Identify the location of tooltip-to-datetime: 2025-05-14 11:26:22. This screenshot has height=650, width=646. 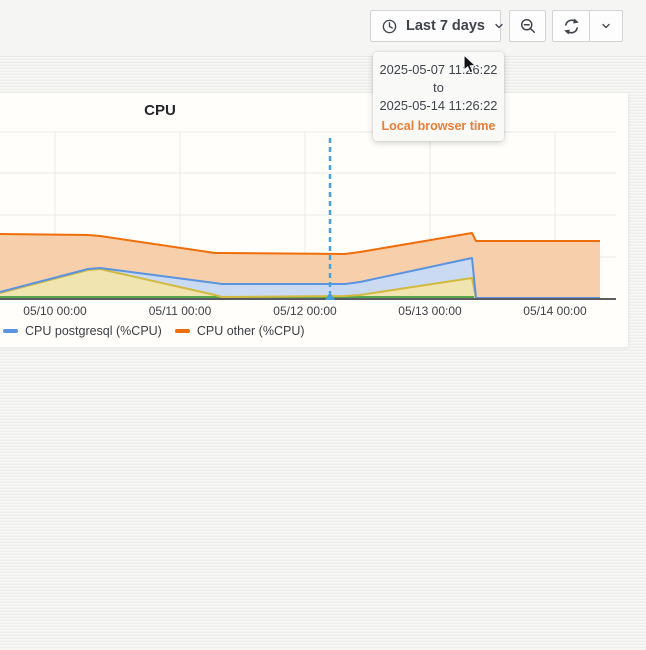
(438, 105).